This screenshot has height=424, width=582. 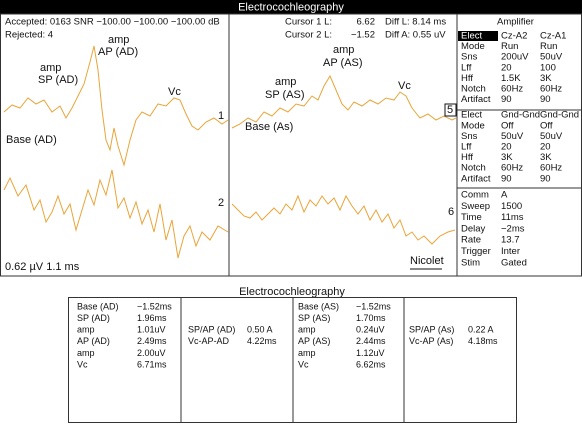 I want to click on waveform-label: Base (As), so click(x=269, y=127).